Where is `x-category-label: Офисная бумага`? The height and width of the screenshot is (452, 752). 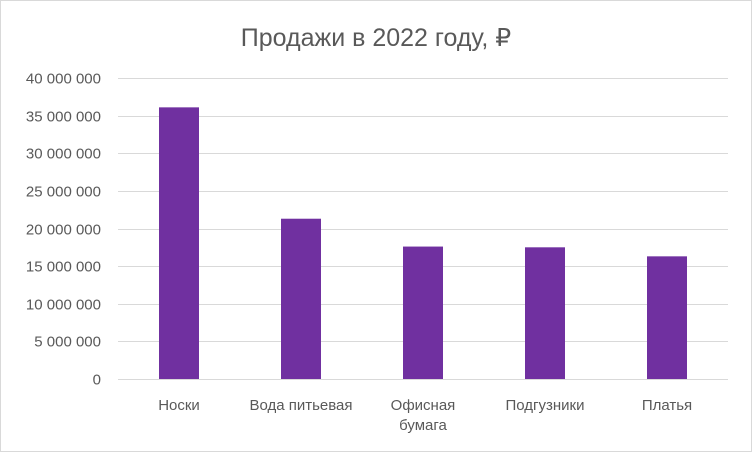
x-category-label: Офисная бумага is located at coordinates (423, 415).